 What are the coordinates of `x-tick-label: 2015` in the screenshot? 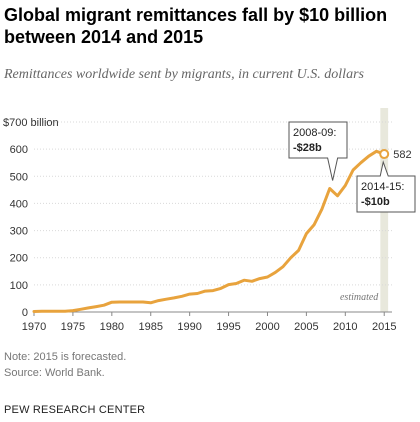 It's located at (384, 327).